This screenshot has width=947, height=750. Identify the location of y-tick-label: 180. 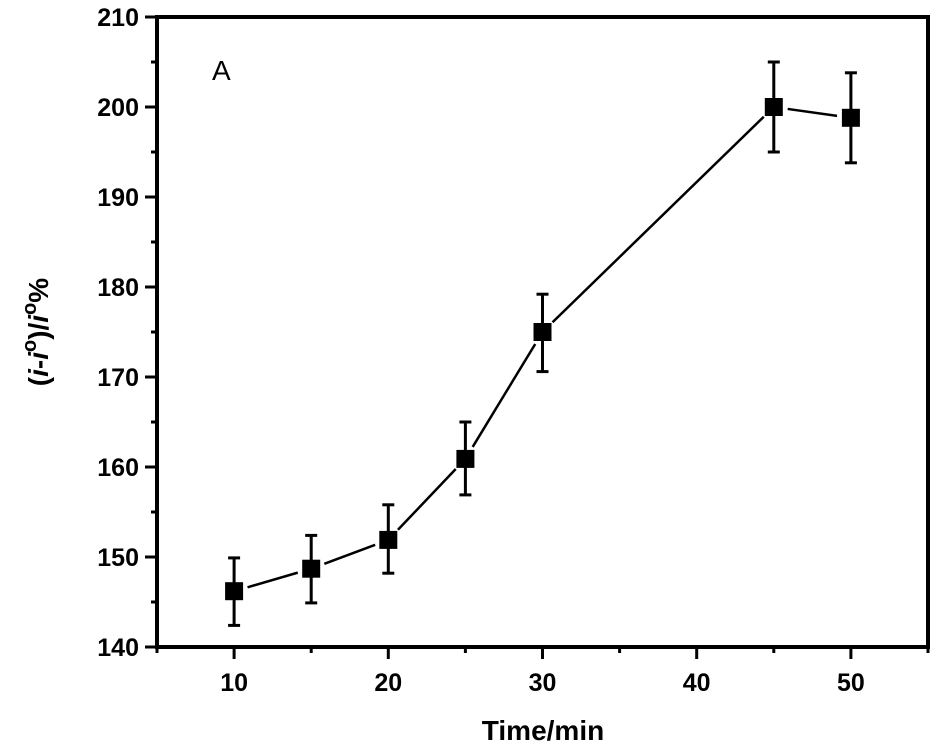
(118, 288).